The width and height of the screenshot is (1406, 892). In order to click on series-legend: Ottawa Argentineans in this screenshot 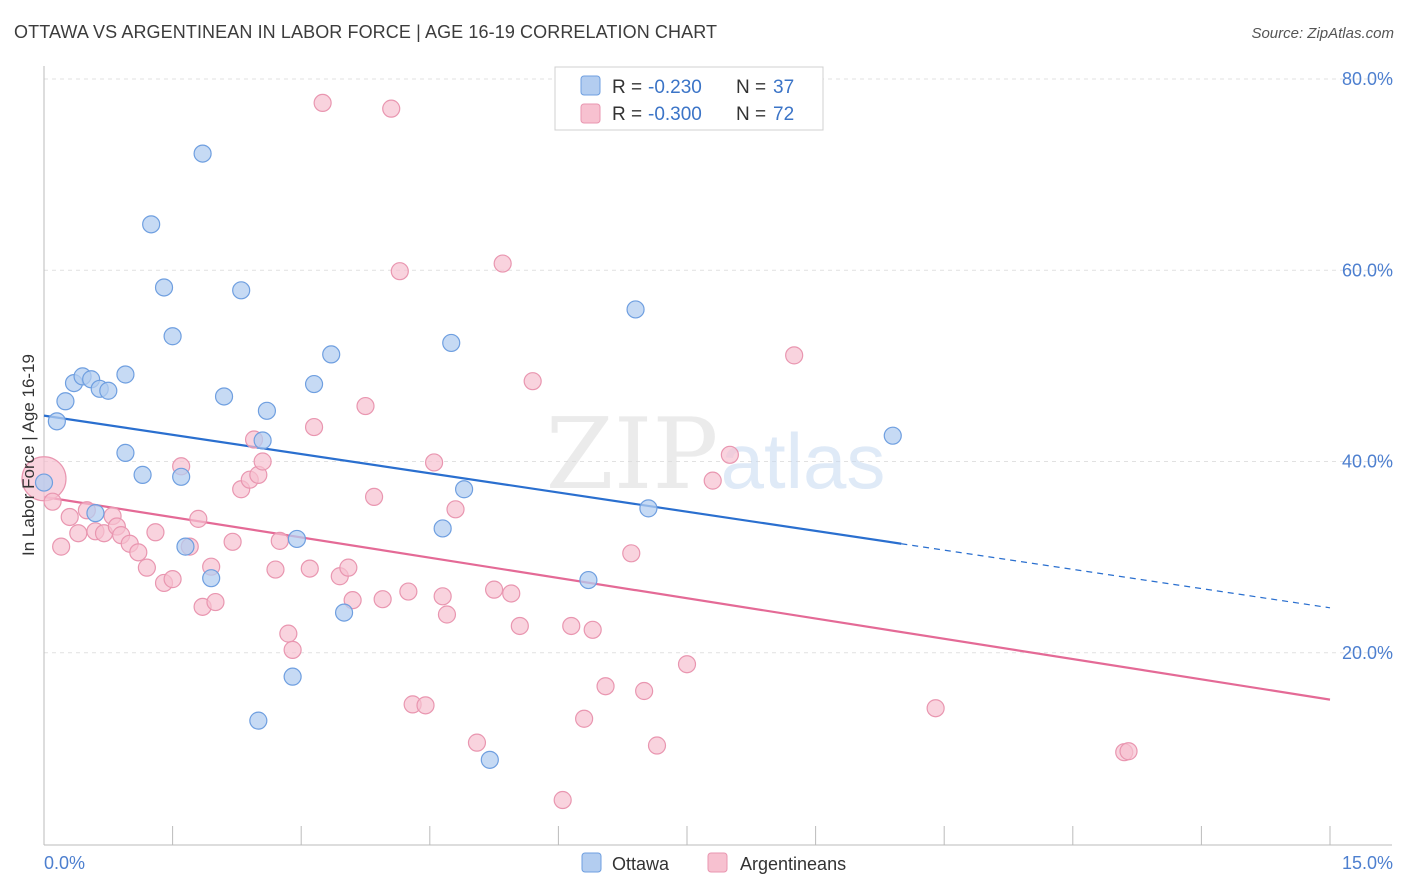, I will do `click(713, 863)`.